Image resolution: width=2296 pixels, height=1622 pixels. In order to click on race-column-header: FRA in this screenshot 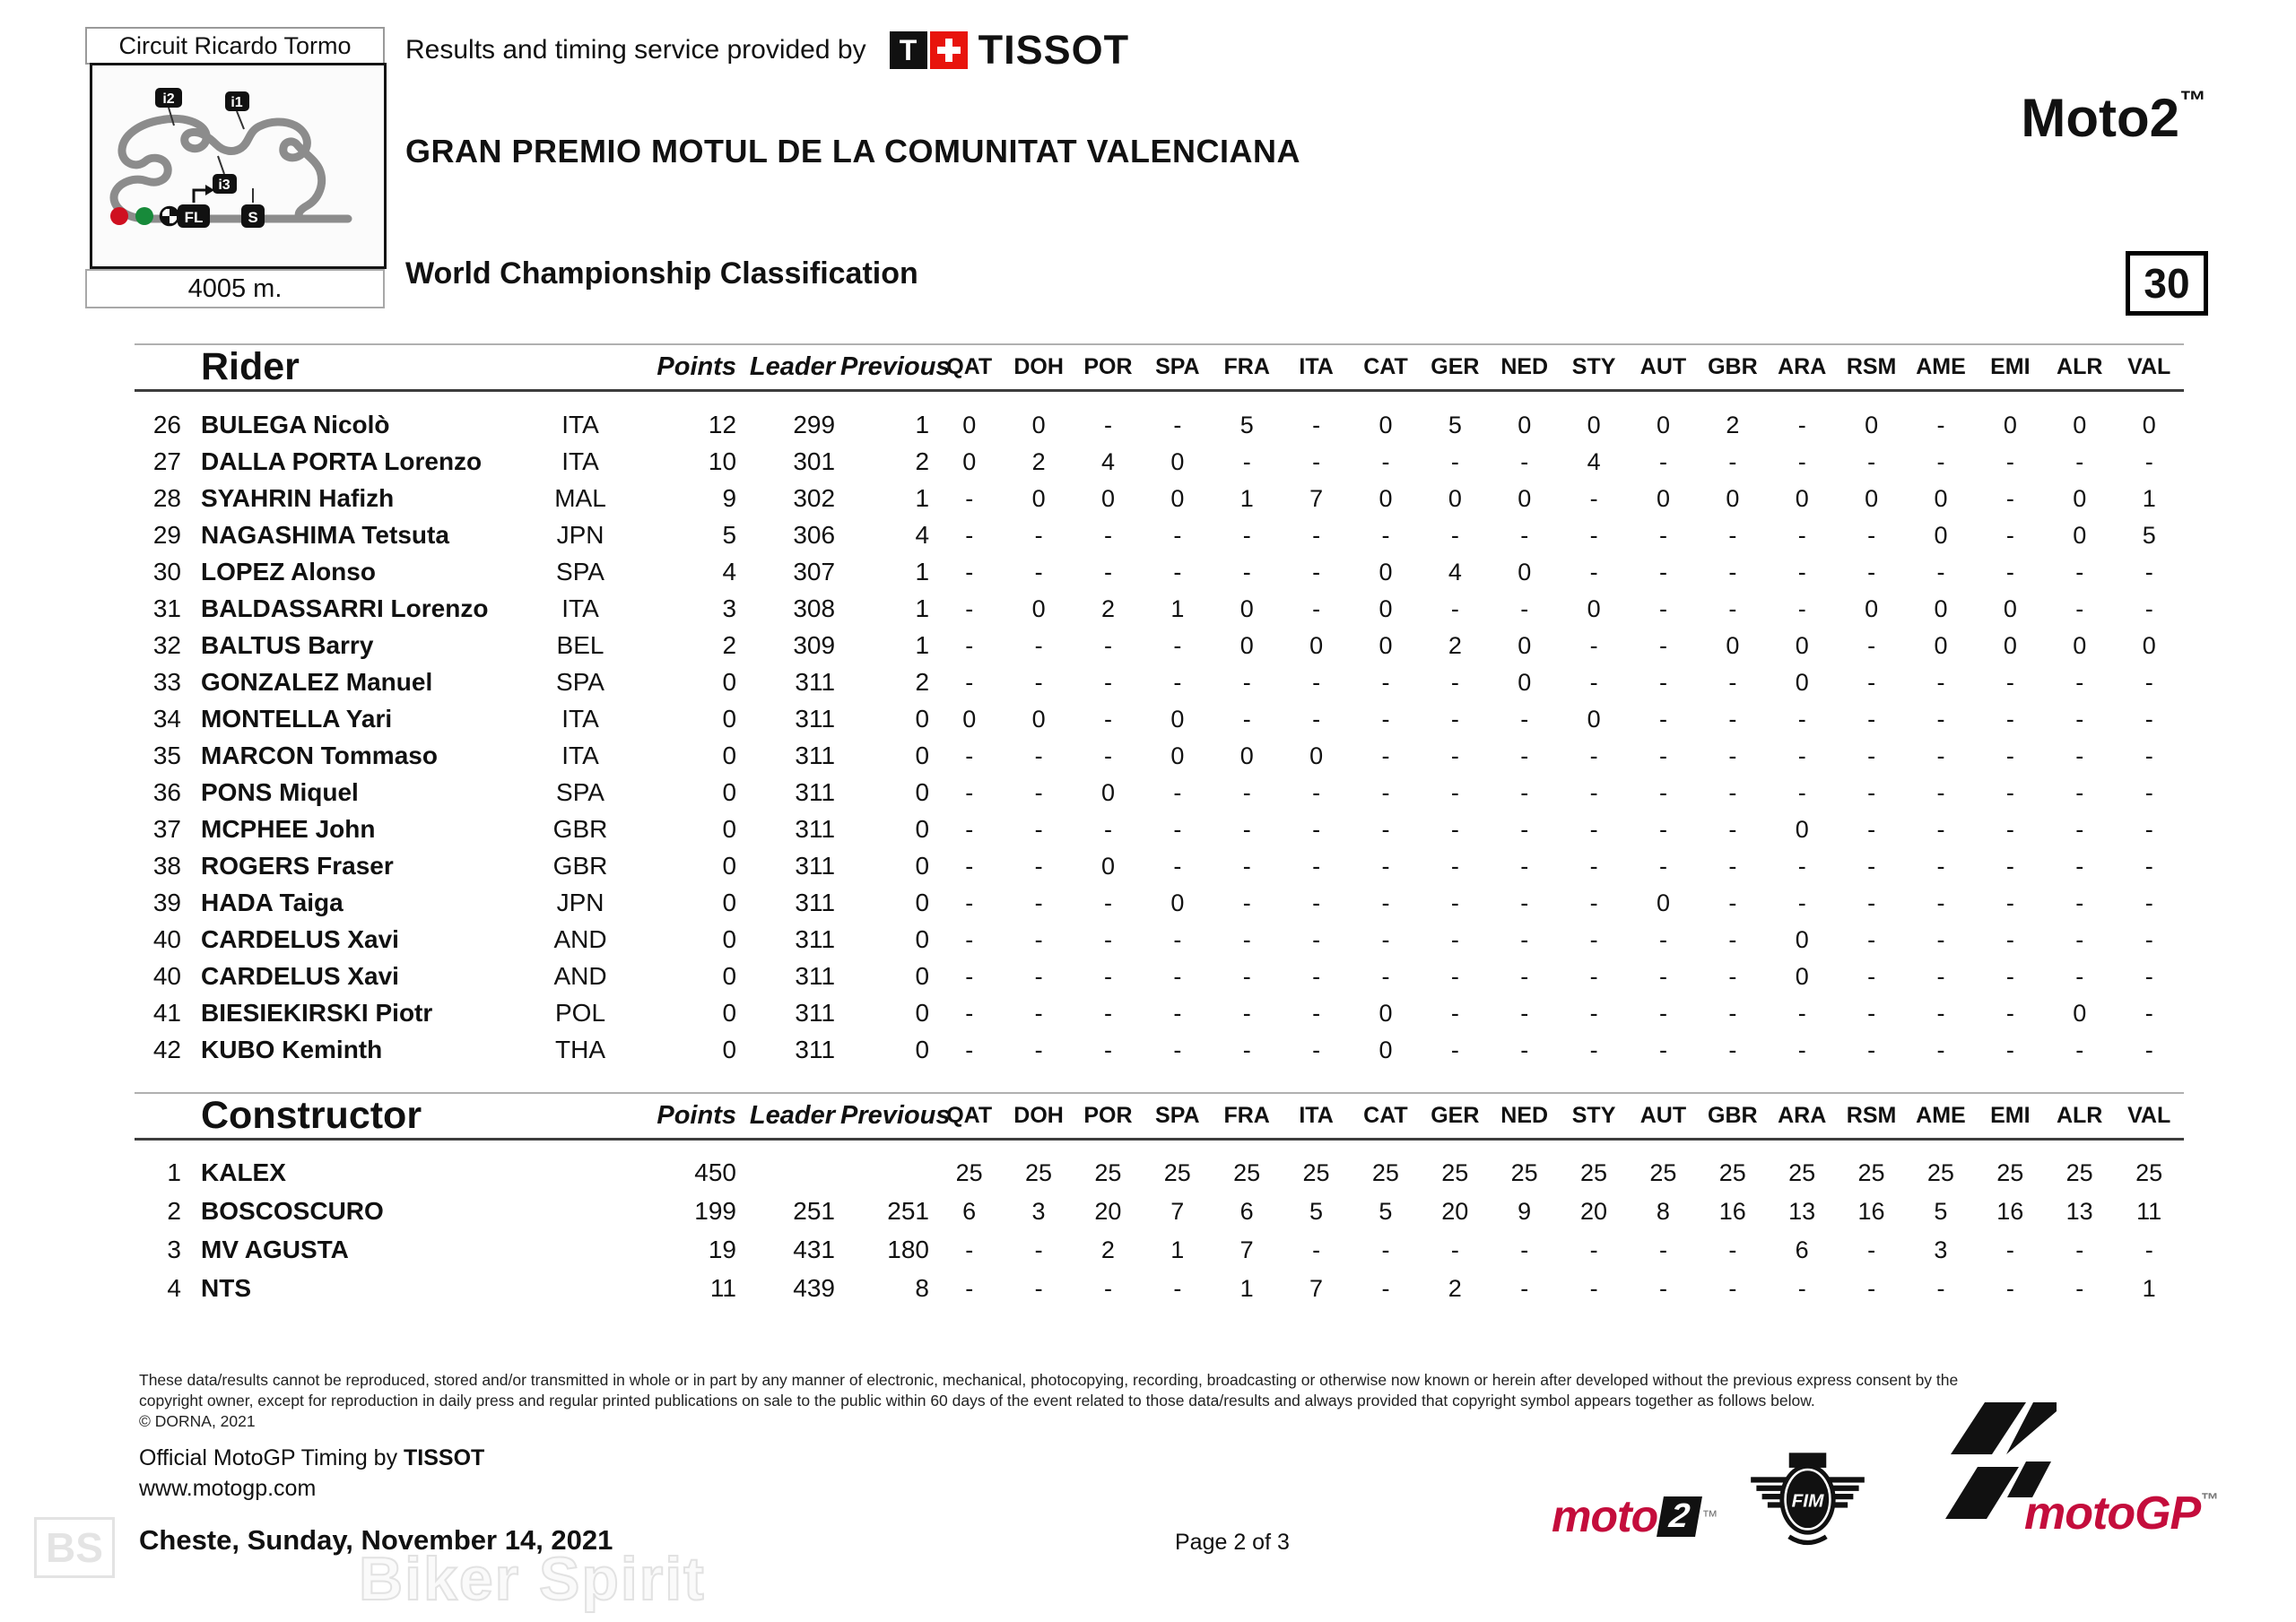, I will do `click(1247, 367)`.